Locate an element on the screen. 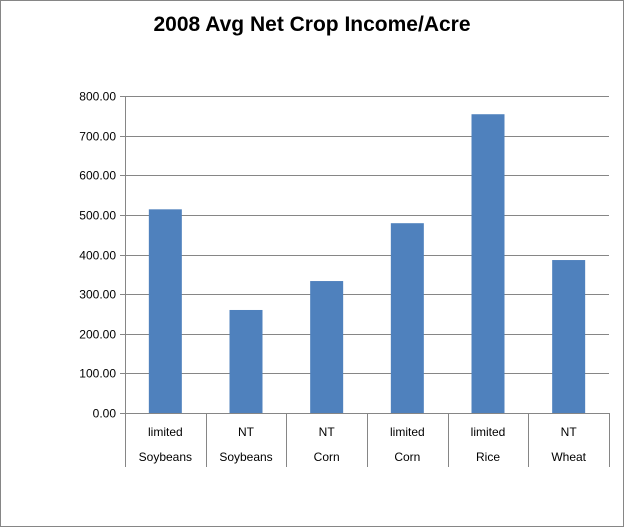  y-tick-label: 200.00 is located at coordinates (97, 335).